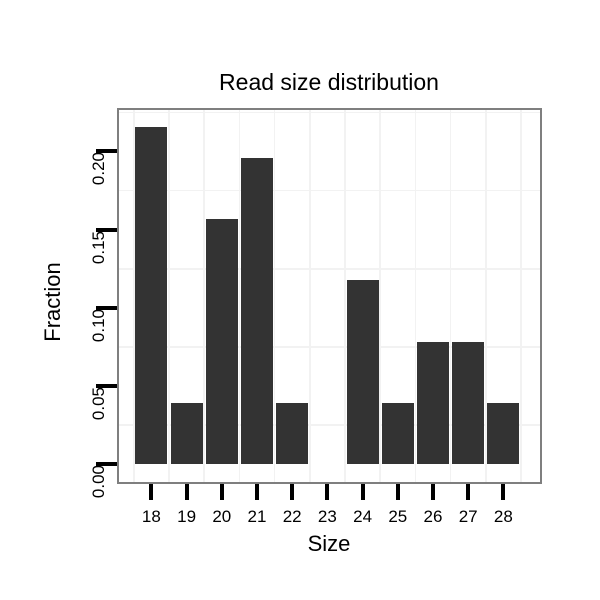  I want to click on x-tick-label: 23, so click(327, 516).